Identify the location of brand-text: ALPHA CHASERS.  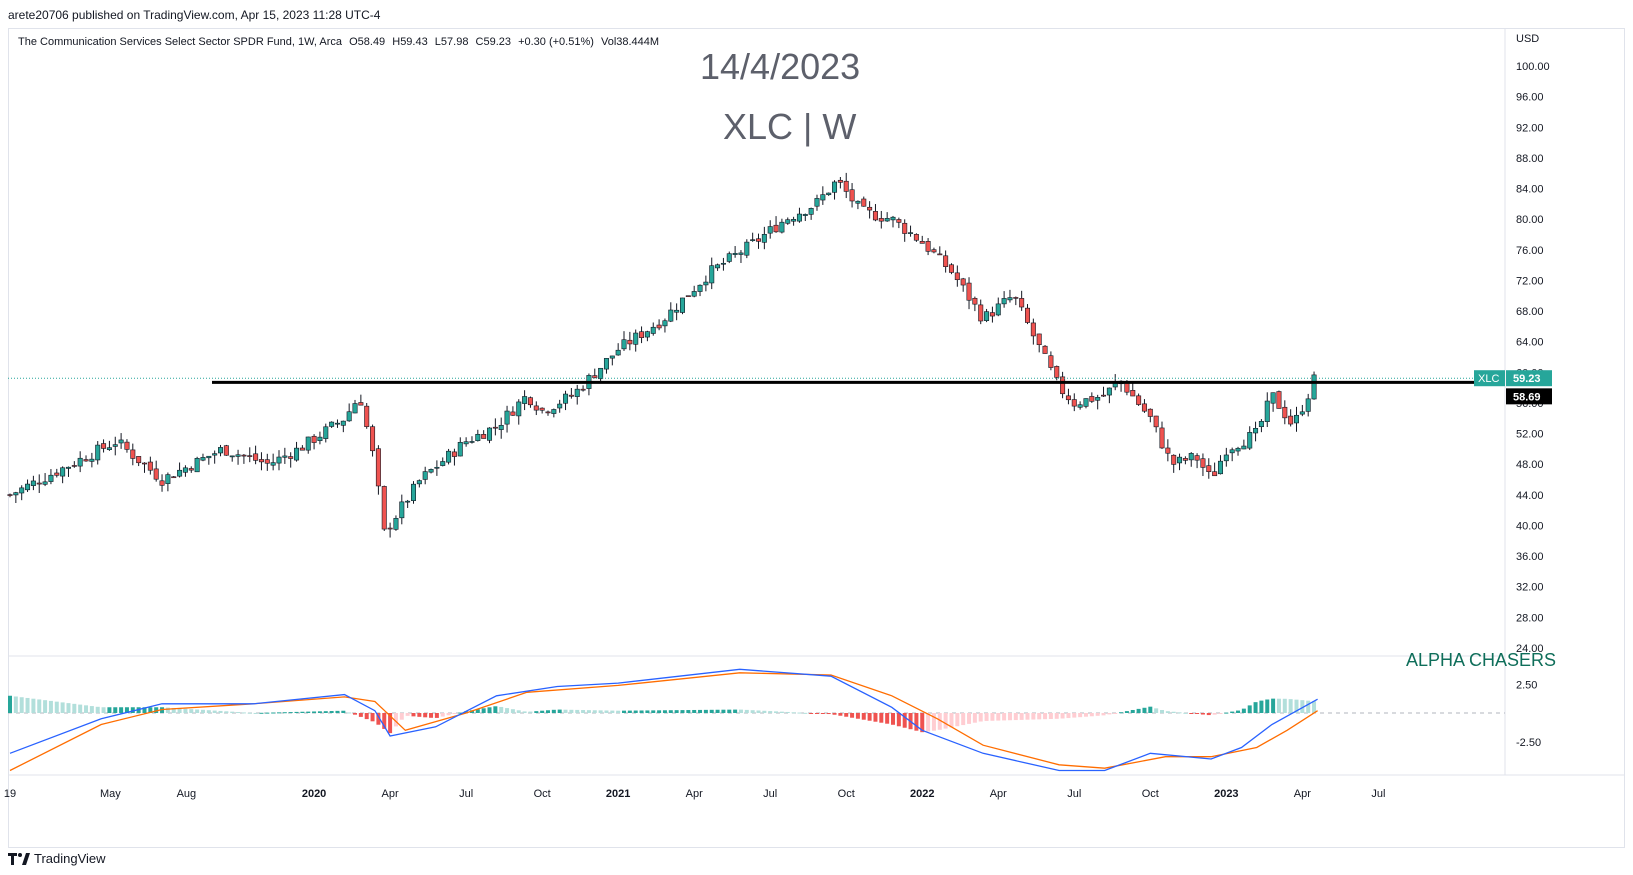
(1481, 660).